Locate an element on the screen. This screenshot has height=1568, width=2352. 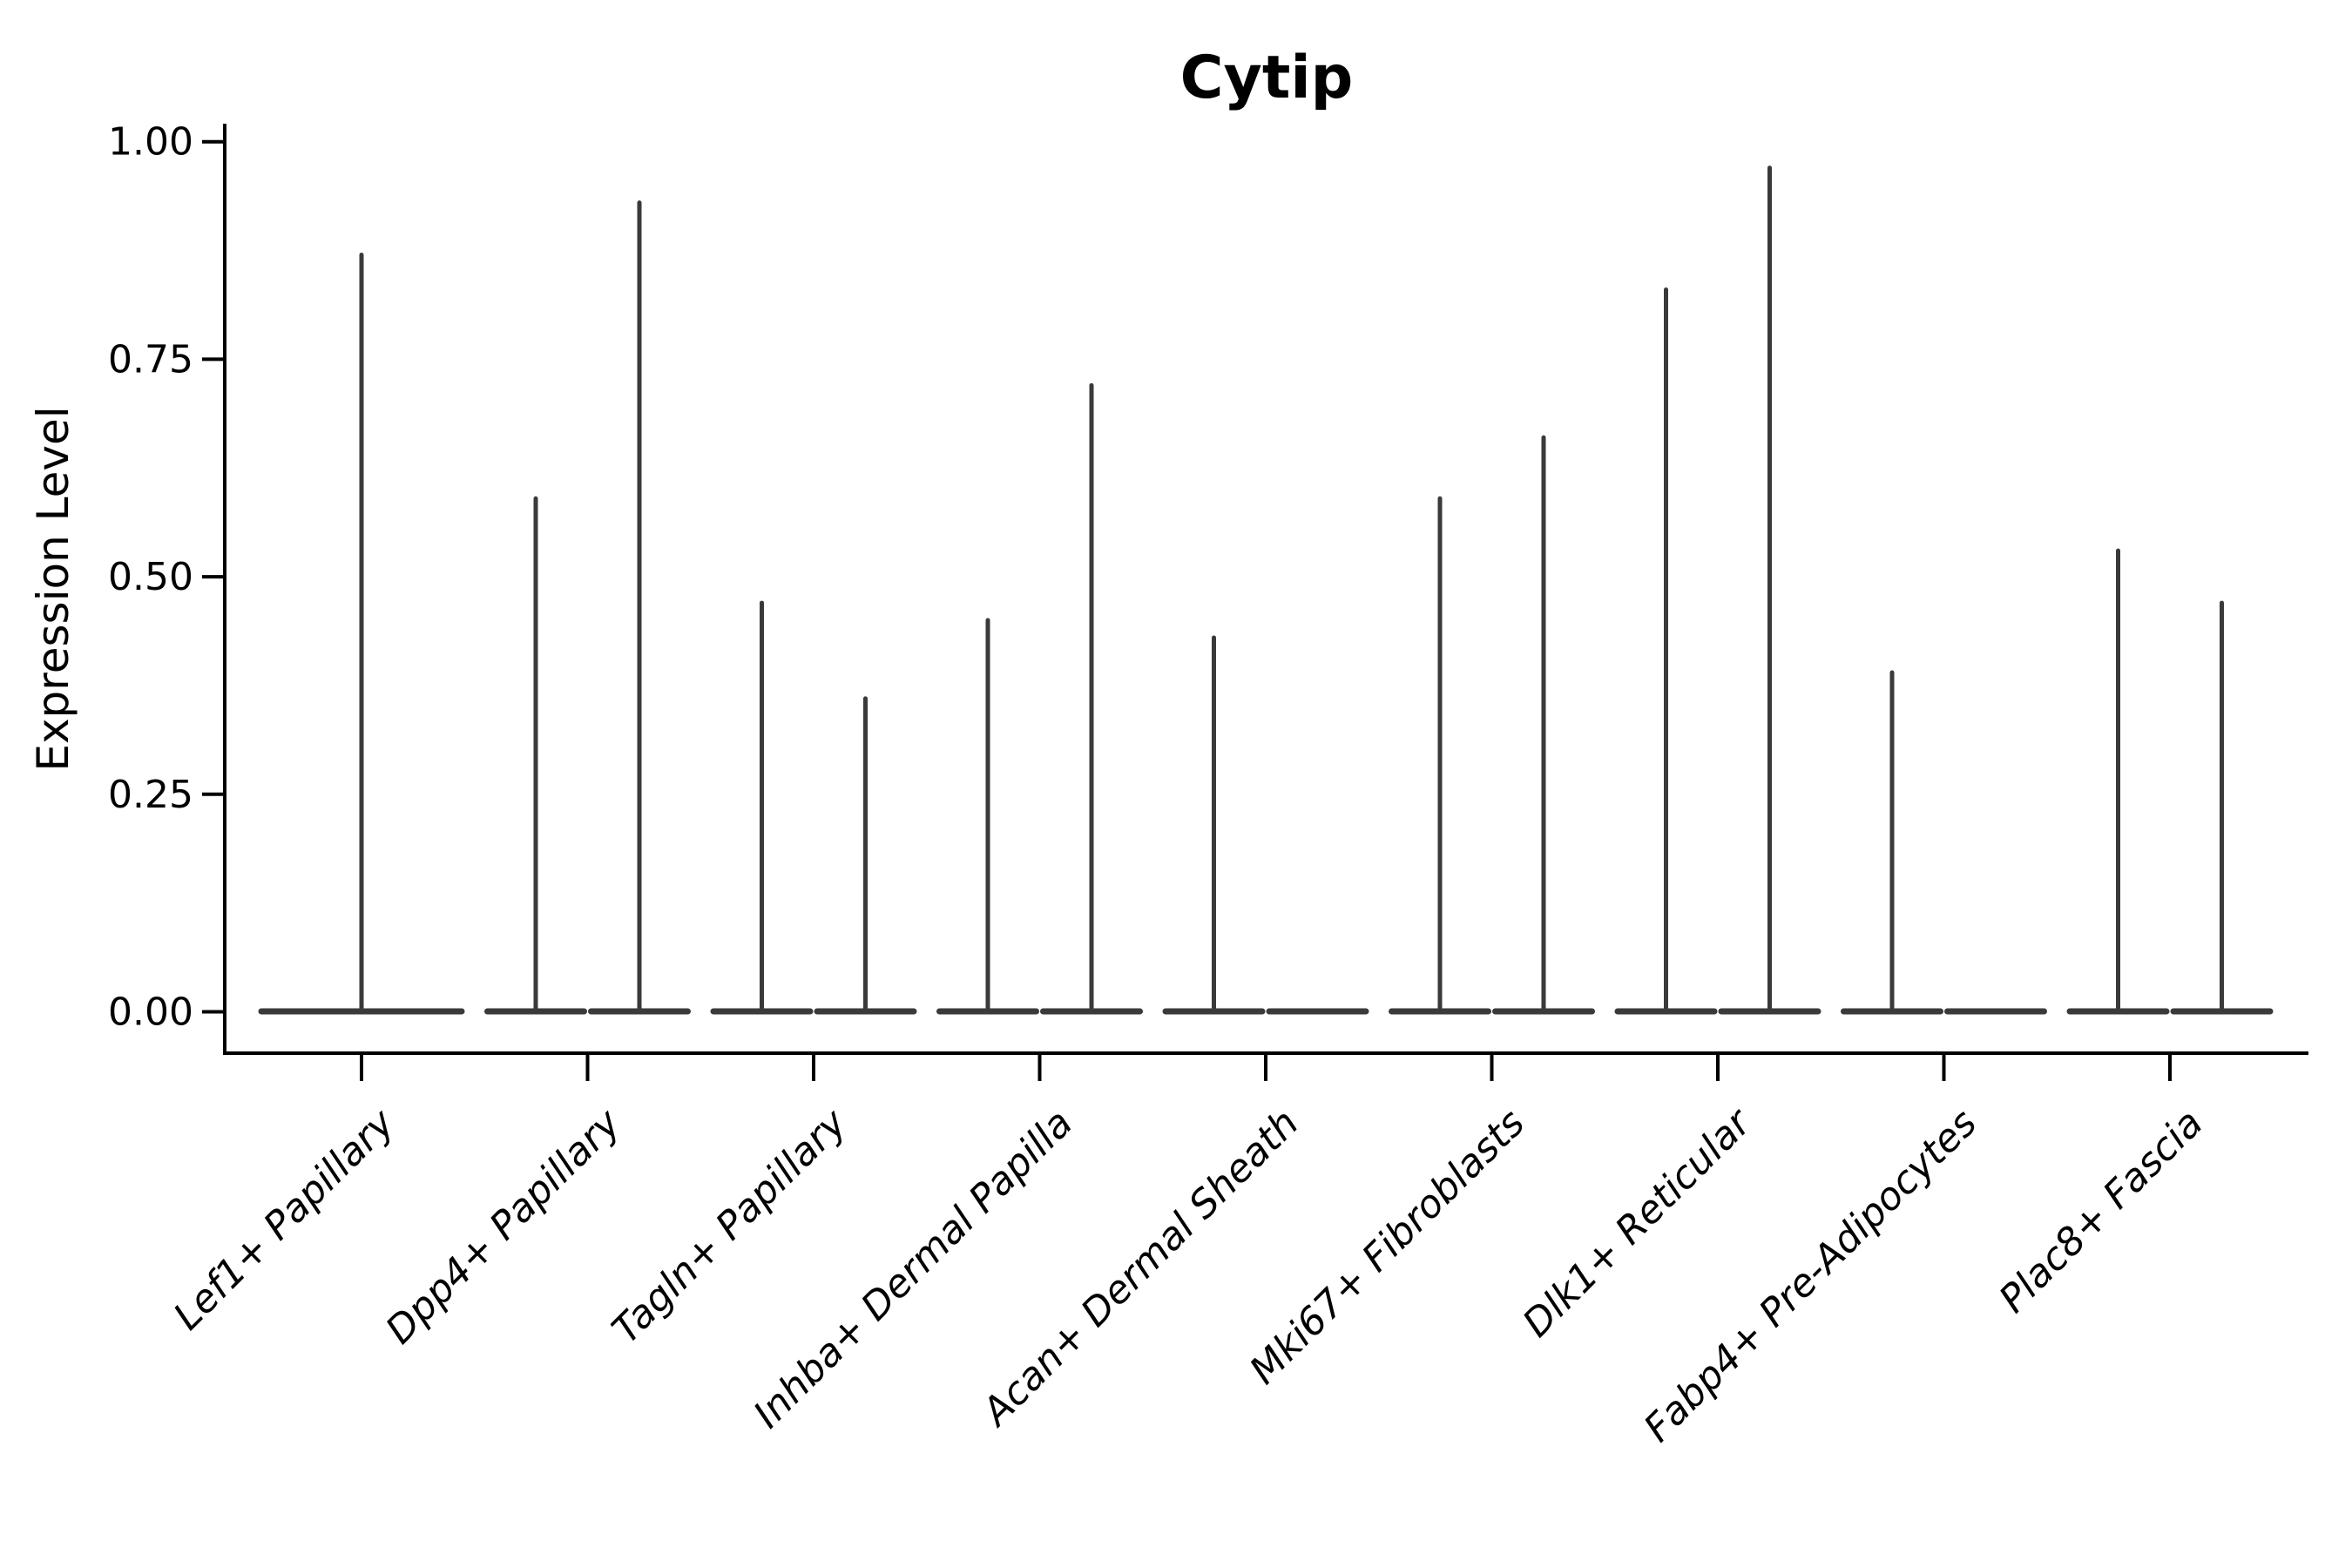
y-tick-label: 0.75 is located at coordinates (150, 359).